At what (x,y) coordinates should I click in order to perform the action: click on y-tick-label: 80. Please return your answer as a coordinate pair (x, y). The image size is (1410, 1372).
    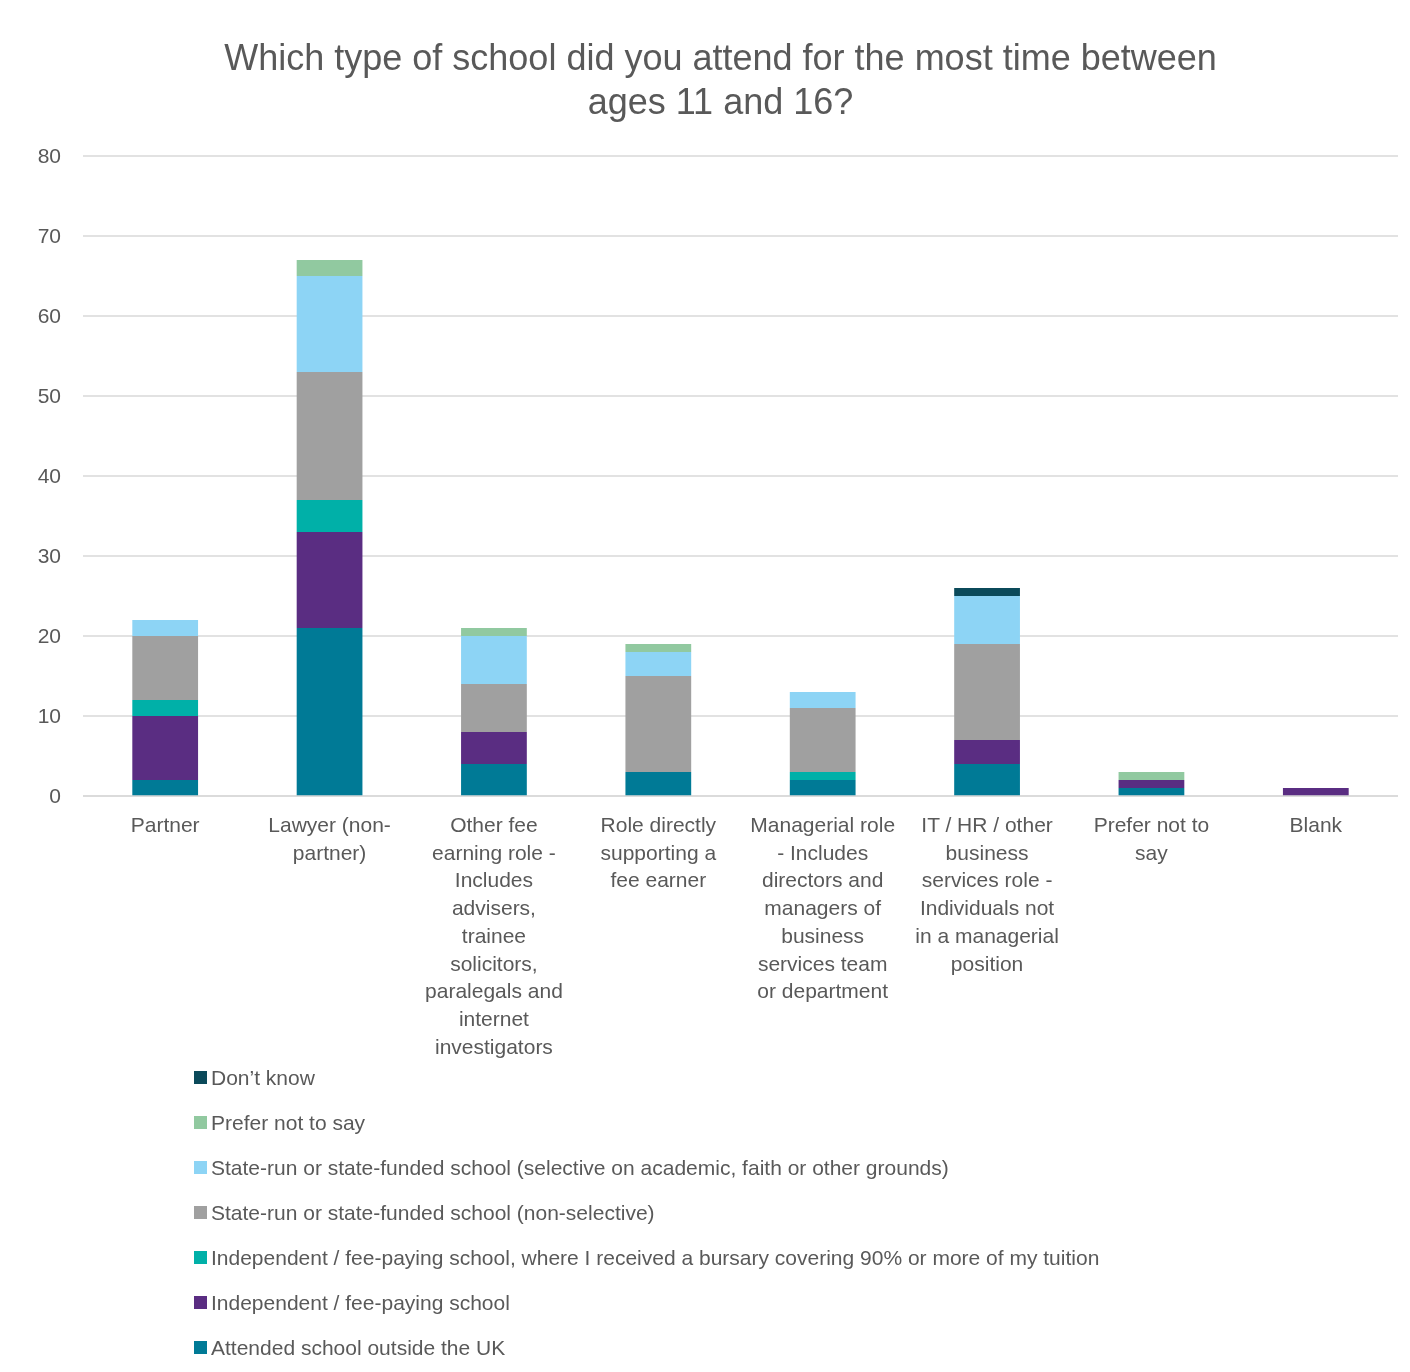
    Looking at the image, I should click on (49, 156).